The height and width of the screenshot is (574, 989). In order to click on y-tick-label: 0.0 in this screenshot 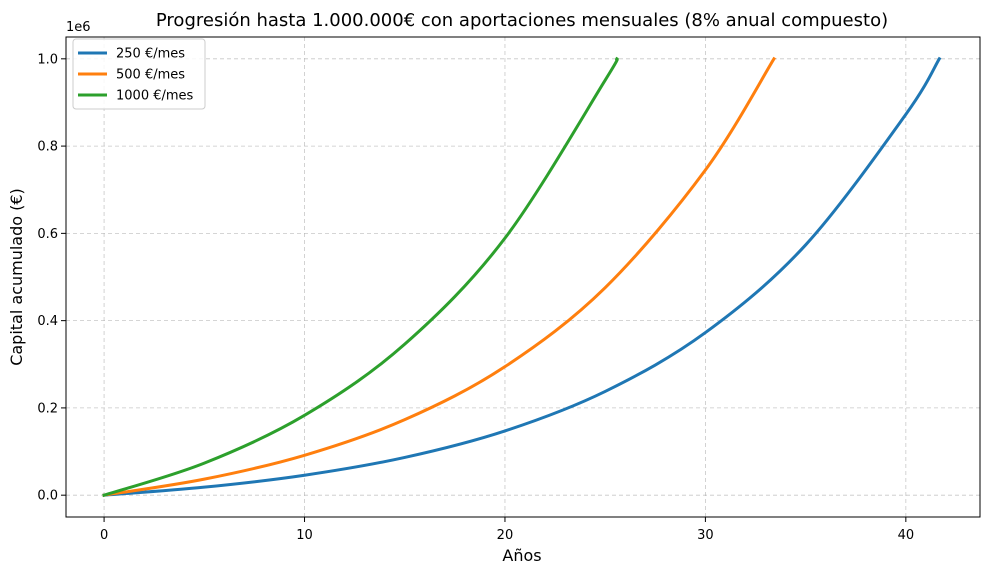, I will do `click(47, 496)`.